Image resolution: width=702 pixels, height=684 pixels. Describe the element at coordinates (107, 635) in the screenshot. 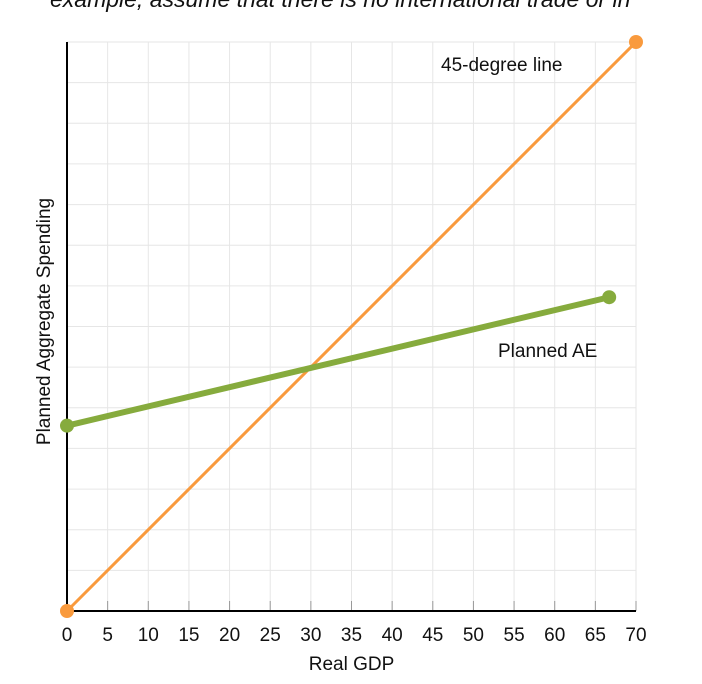

I see `x-tick-label: 5` at that location.